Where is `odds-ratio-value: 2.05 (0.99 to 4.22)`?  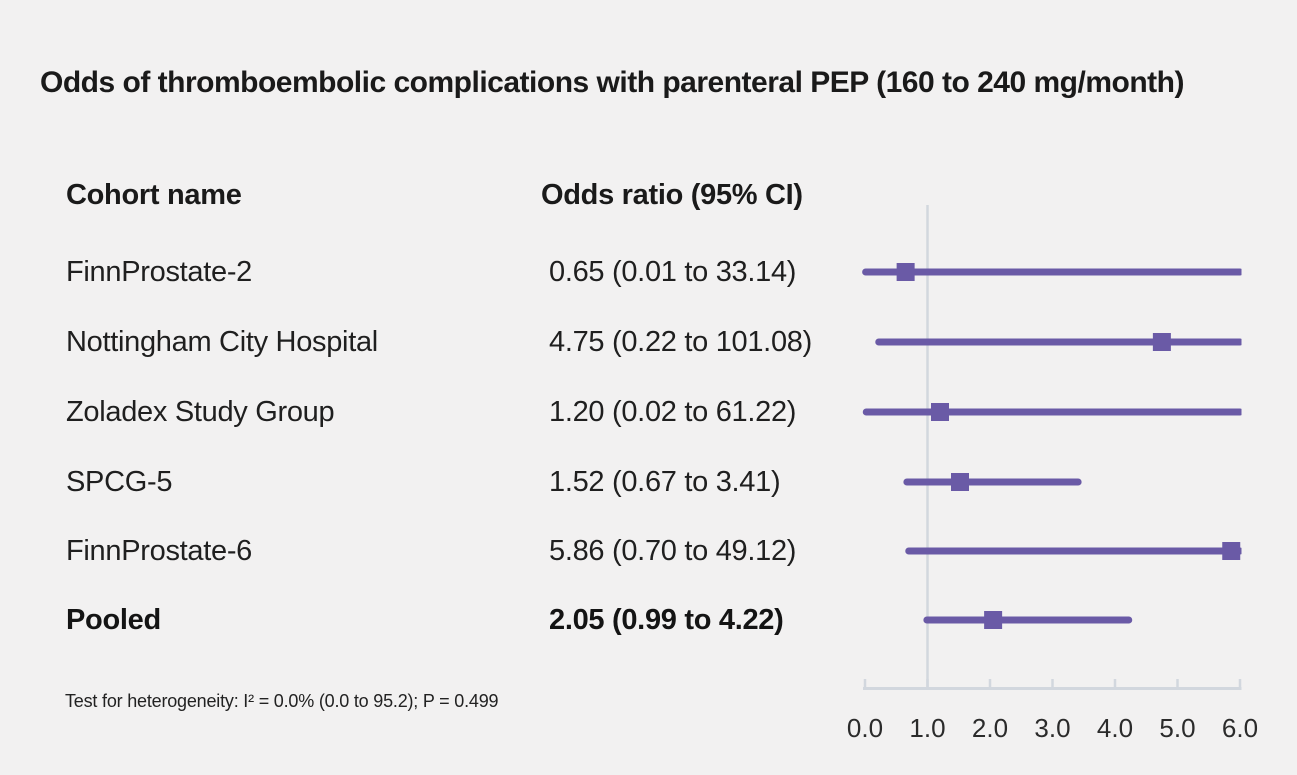
odds-ratio-value: 2.05 (0.99 to 4.22) is located at coordinates (666, 620).